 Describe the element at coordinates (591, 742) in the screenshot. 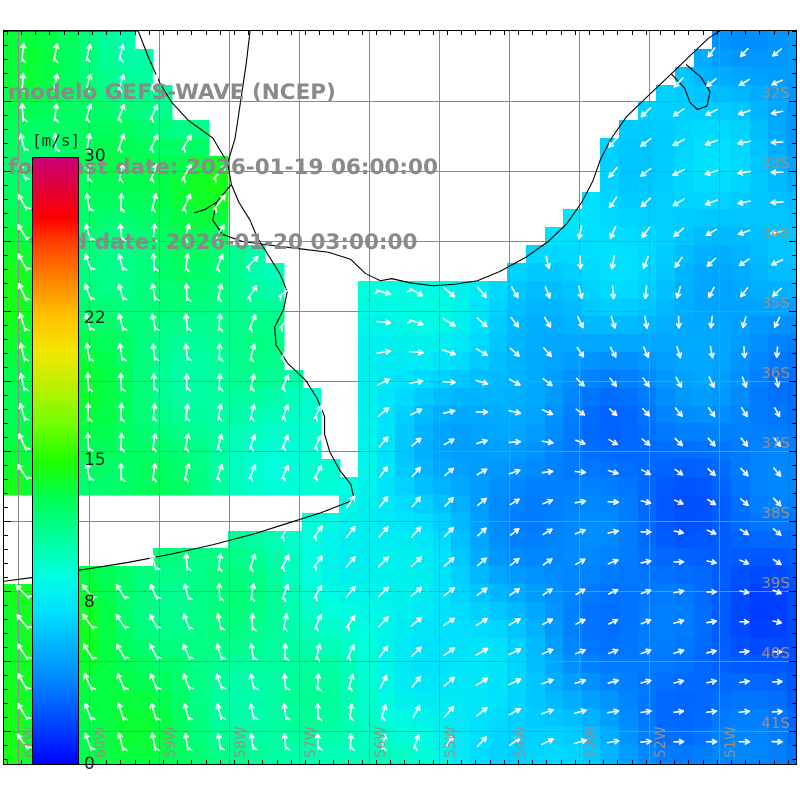

I see `lon-label-53W: 53W` at that location.